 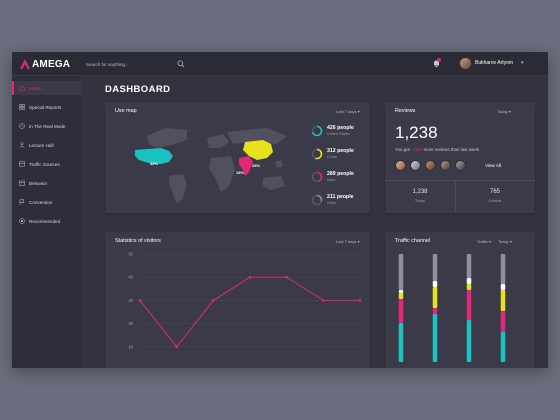 What do you see at coordinates (340, 157) in the screenshot?
I see `country-stat: 312 people China` at bounding box center [340, 157].